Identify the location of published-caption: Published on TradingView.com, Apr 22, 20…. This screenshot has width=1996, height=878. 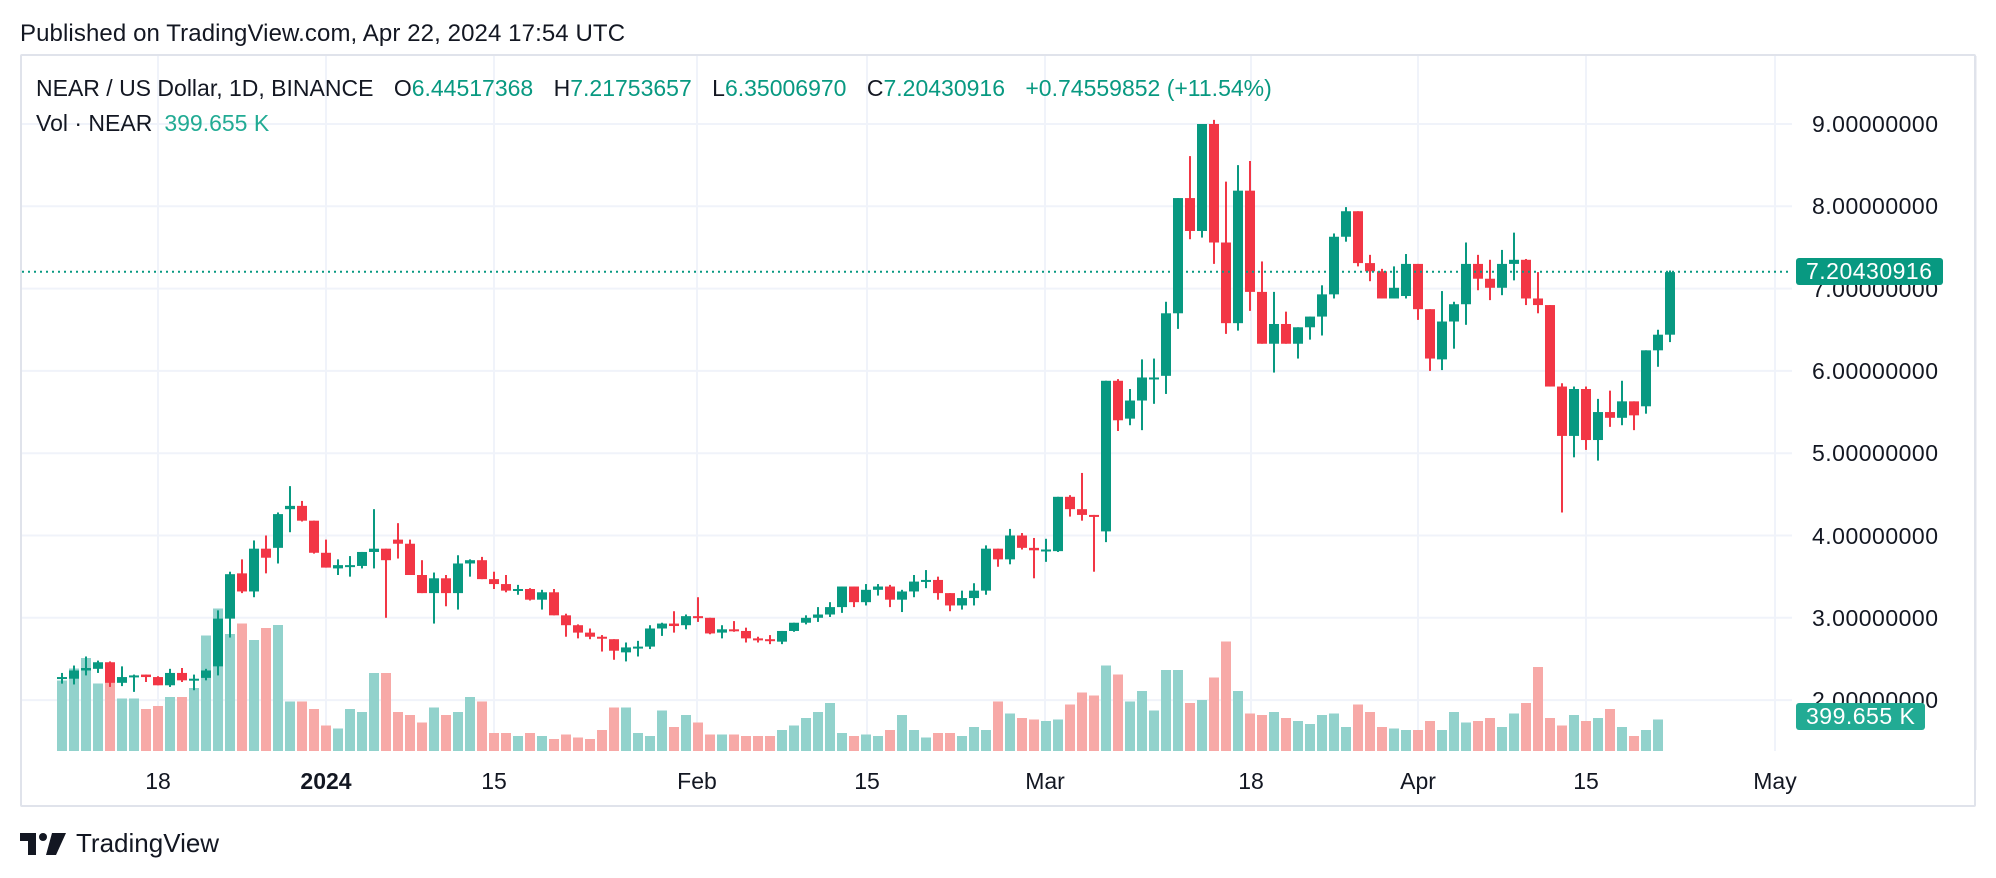
(323, 33).